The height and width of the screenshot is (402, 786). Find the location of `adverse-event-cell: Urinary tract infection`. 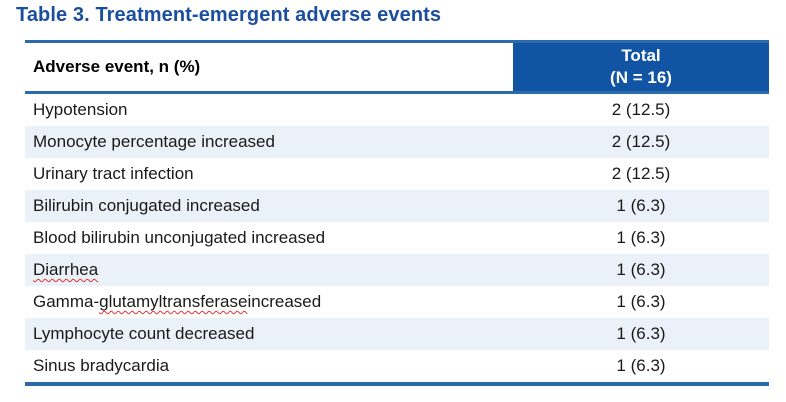

adverse-event-cell: Urinary tract infection is located at coordinates (269, 174).